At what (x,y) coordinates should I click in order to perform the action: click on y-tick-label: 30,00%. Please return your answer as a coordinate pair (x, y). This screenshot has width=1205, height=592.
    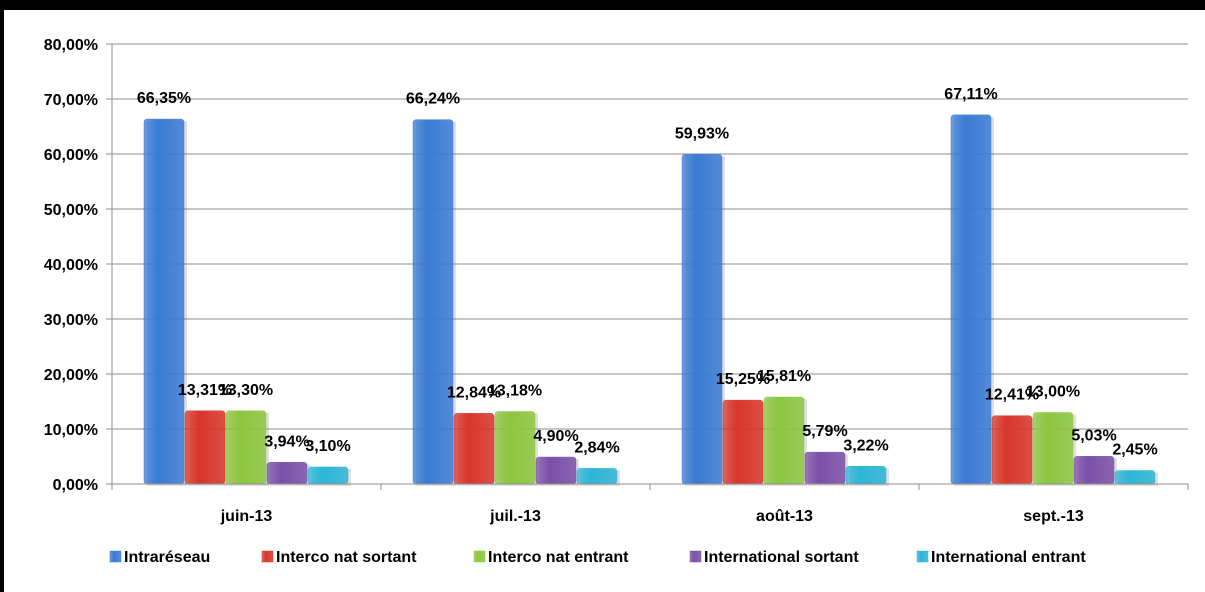
    Looking at the image, I should click on (71, 320).